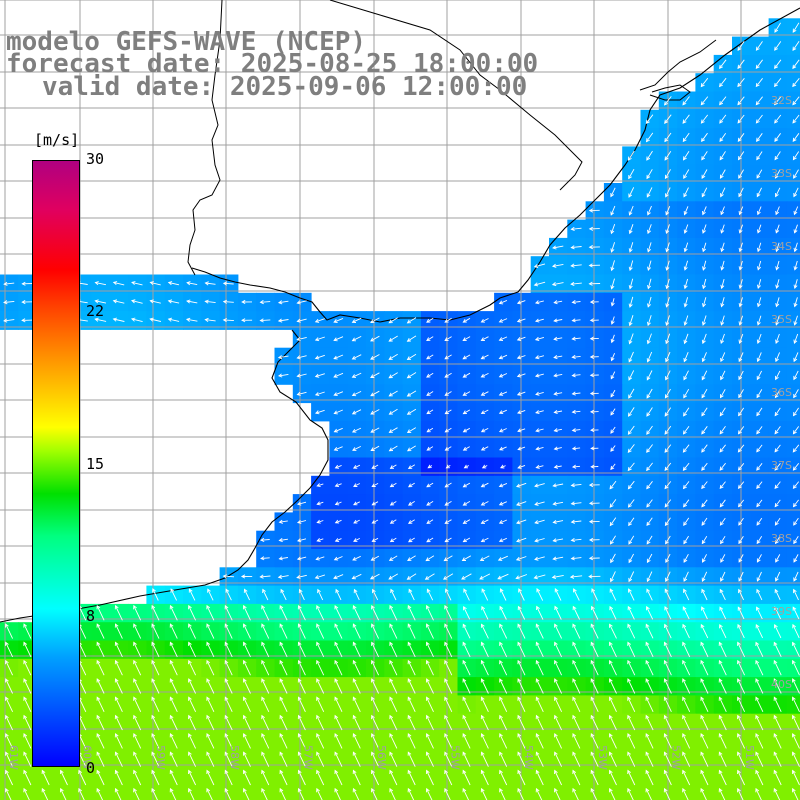  I want to click on colorbar-tick-22: 22, so click(95, 311).